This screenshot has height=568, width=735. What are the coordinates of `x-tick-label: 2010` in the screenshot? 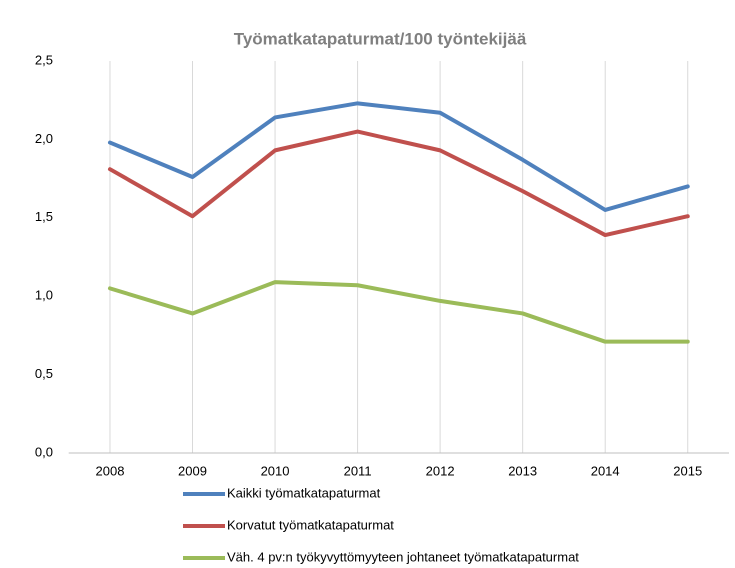 It's located at (275, 470).